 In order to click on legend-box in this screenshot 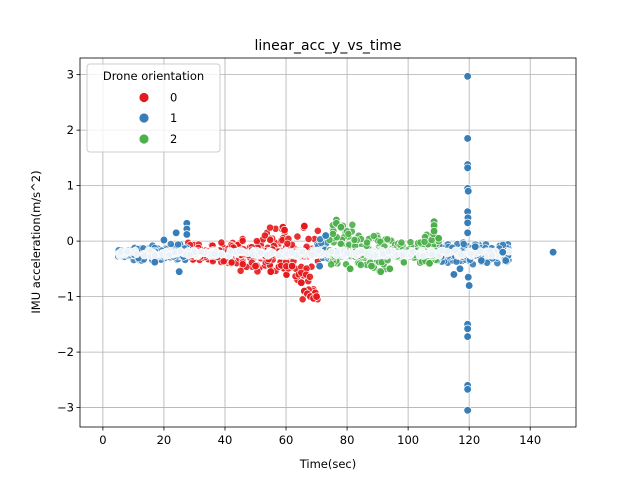, I will do `click(153, 108)`.